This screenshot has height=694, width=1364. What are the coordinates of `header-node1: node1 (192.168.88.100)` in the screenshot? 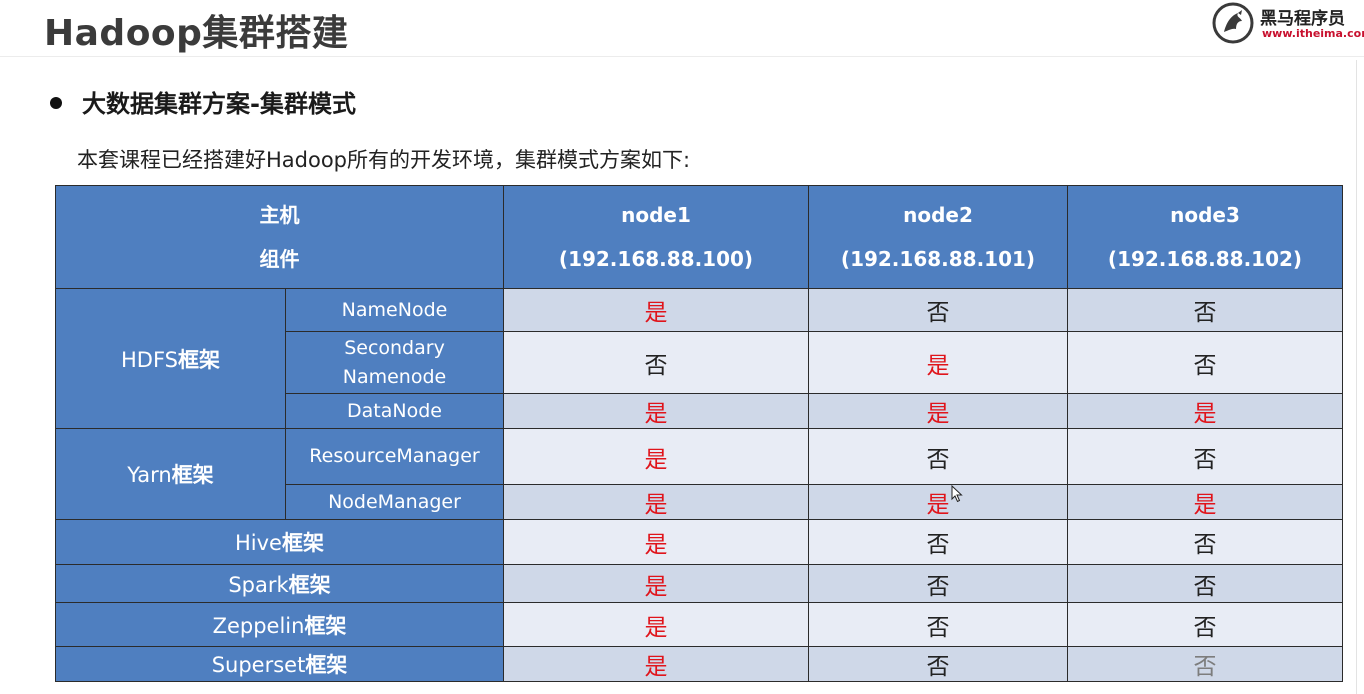 It's located at (656, 237).